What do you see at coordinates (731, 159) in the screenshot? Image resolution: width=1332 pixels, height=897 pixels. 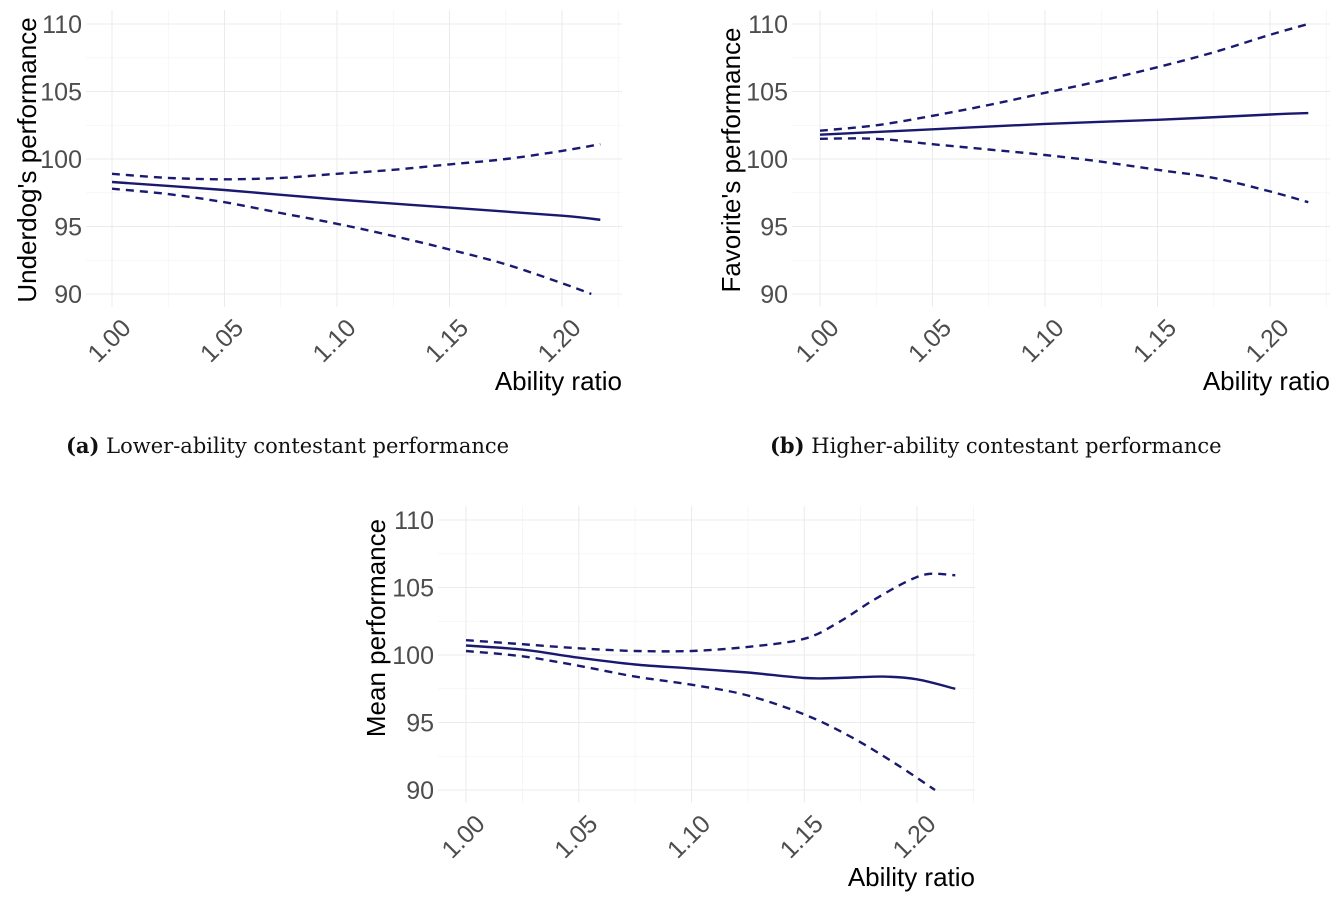 I see `y-axis-title: Favorite's performance` at bounding box center [731, 159].